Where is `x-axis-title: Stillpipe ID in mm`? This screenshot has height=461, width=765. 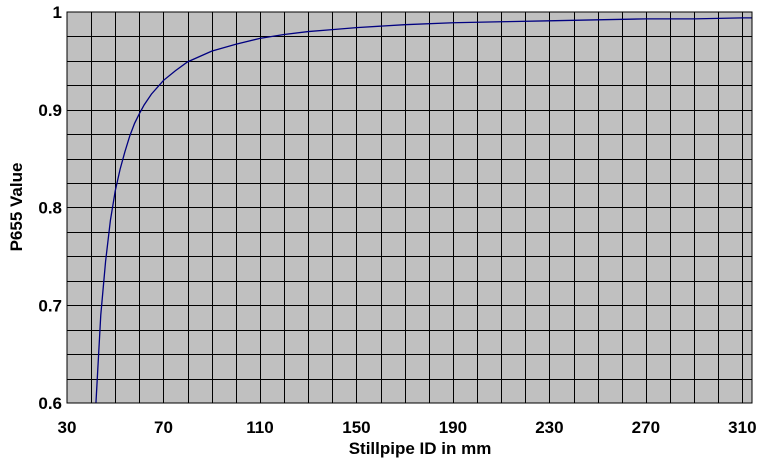 x-axis-title: Stillpipe ID in mm is located at coordinates (420, 448).